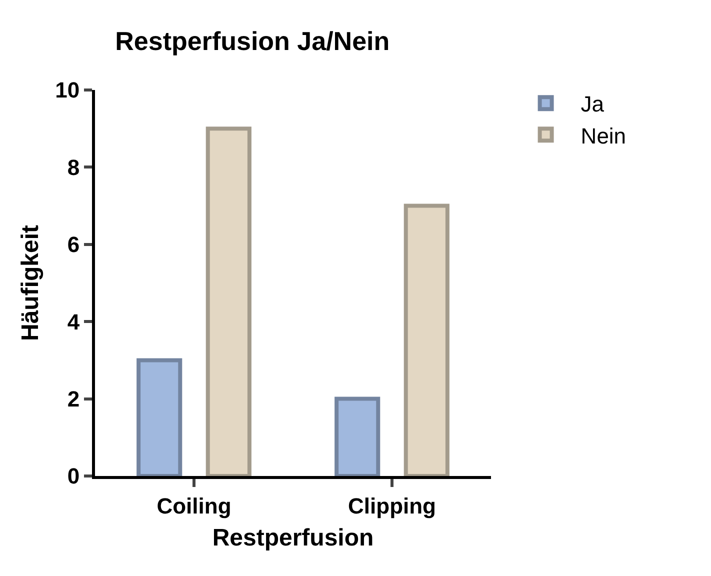  Describe the element at coordinates (73, 321) in the screenshot. I see `y-tick-label: 4` at that location.